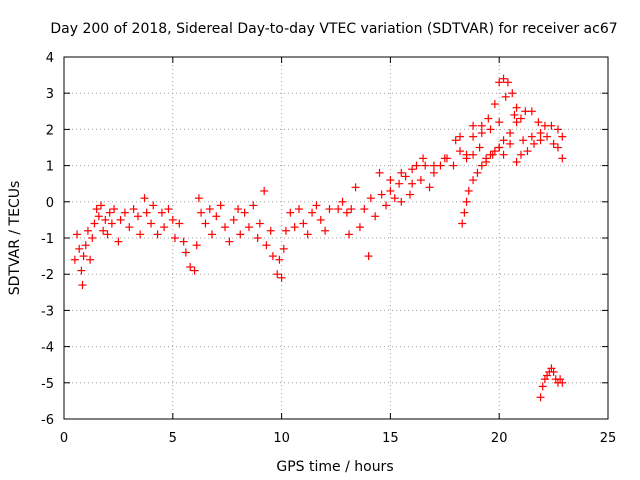 Image resolution: width=640 pixels, height=480 pixels. What do you see at coordinates (390, 438) in the screenshot?
I see `x-tick-label: 15` at bounding box center [390, 438].